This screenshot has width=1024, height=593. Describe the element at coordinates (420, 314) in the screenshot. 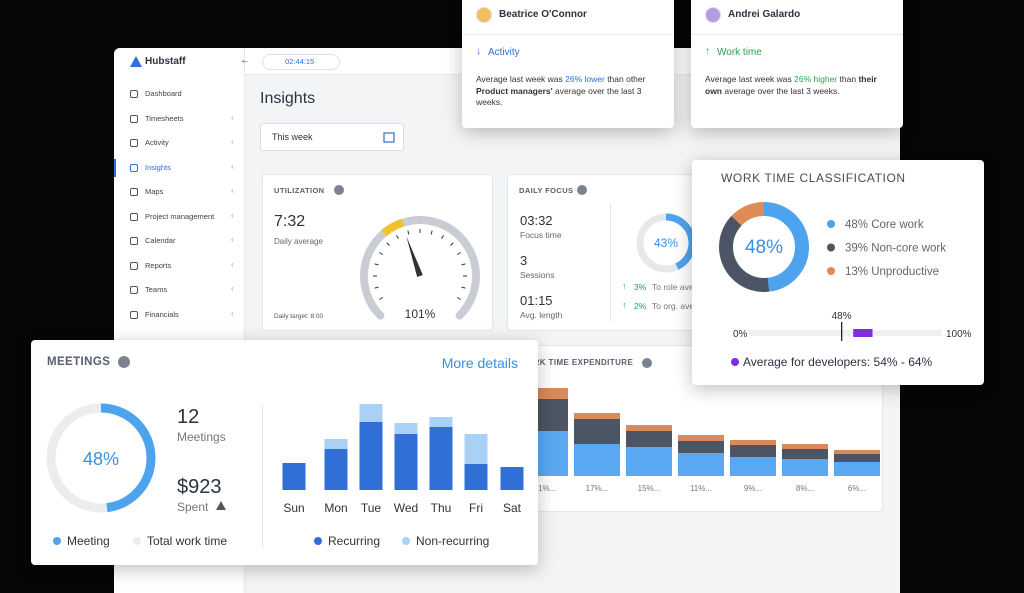

I see `gauge-label: 101%` at that location.